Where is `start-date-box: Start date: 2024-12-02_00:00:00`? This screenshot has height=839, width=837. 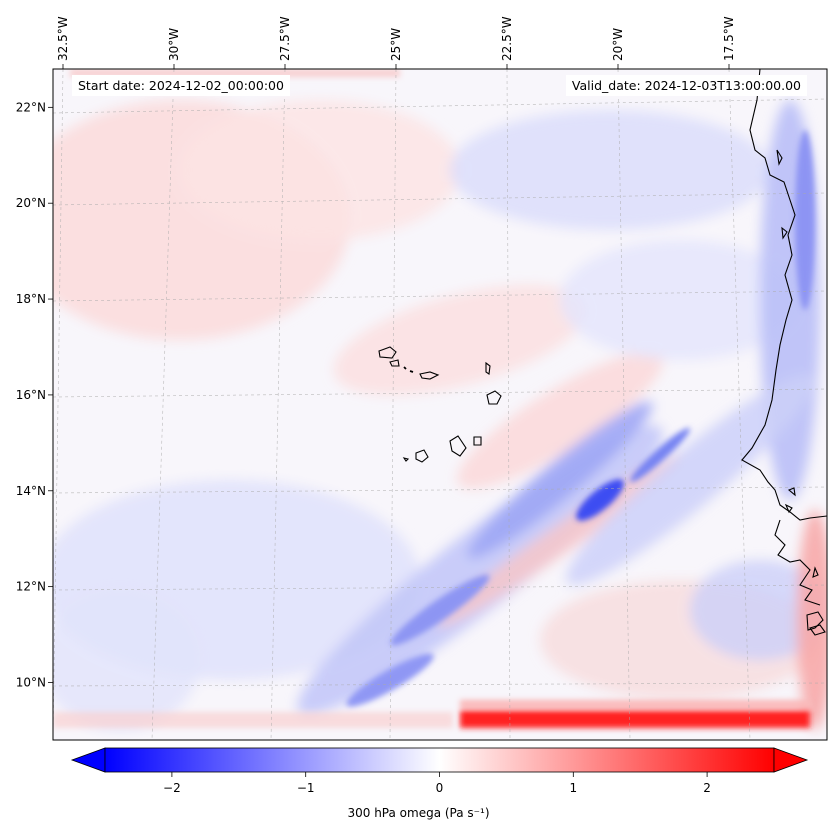 start-date-box: Start date: 2024-12-02_00:00:00 is located at coordinates (181, 85).